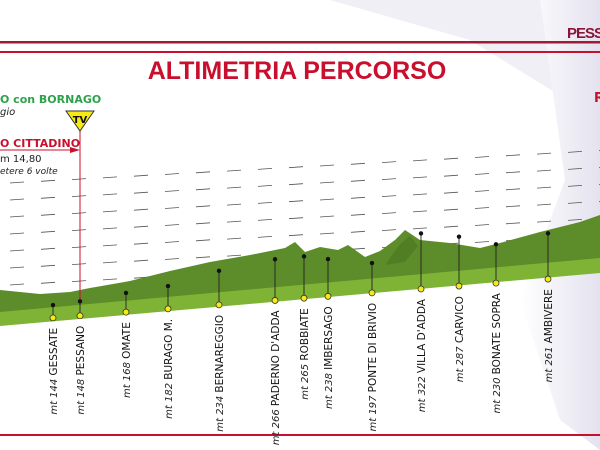 The width and height of the screenshot is (600, 450). What do you see at coordinates (305, 380) in the screenshot?
I see `town-altitude: mt 265` at bounding box center [305, 380].